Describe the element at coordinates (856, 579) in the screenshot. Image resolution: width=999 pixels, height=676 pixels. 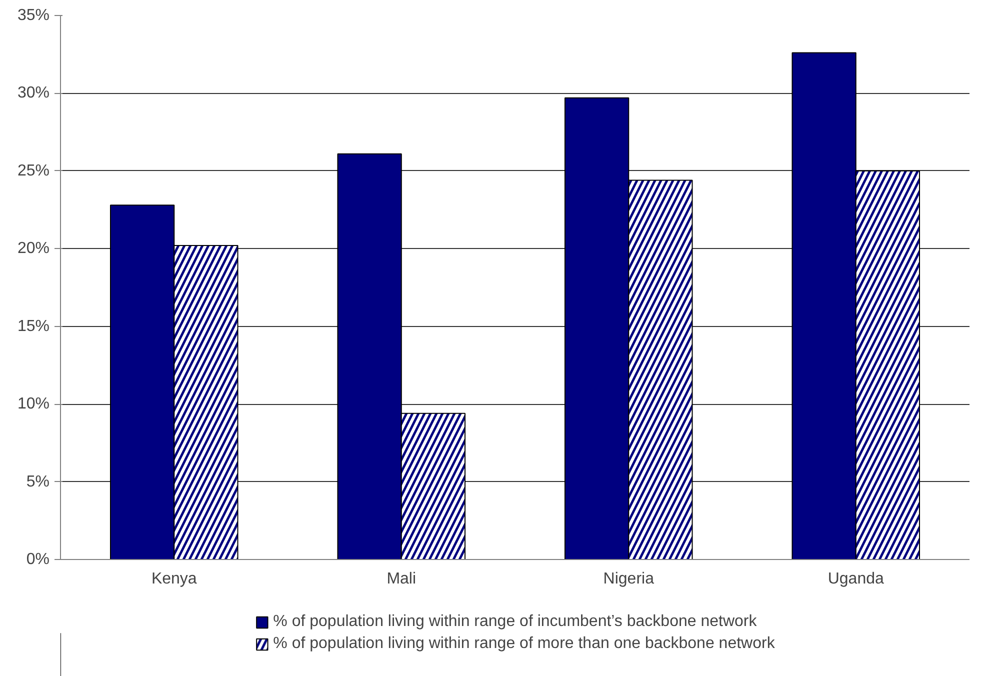
I see `x-tick-label: Uganda` at that location.